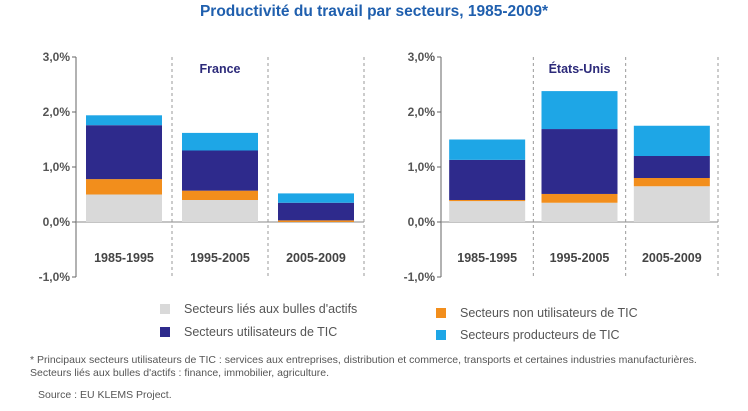  I want to click on period-label-france: 2005-2009, so click(316, 258).